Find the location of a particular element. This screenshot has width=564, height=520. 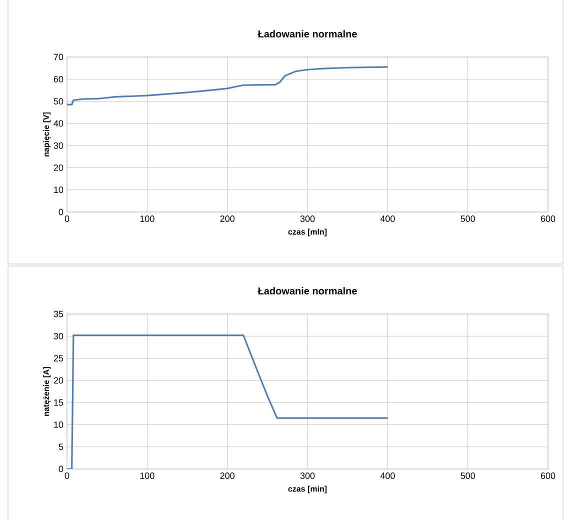

y-tick-label: 5 is located at coordinates (61, 447).